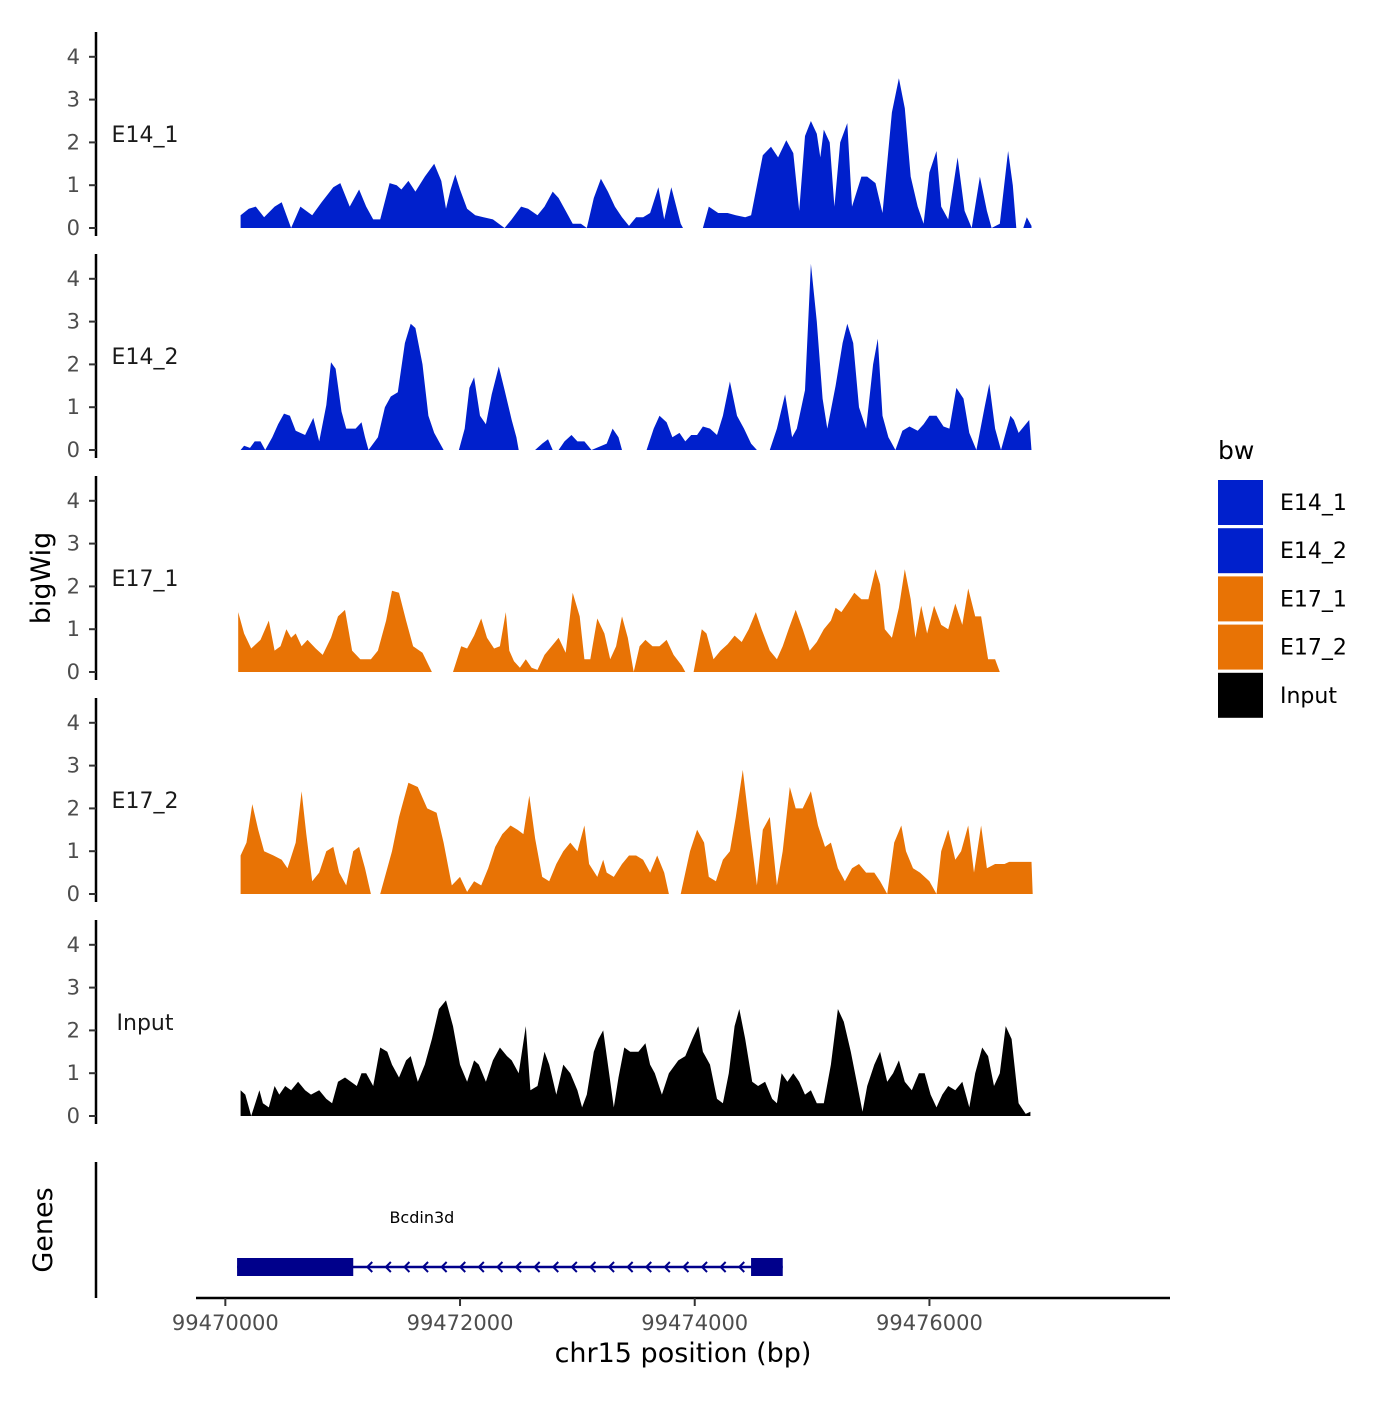  Describe the element at coordinates (635, 1058) in the screenshot. I see `signal-area-Input` at that location.